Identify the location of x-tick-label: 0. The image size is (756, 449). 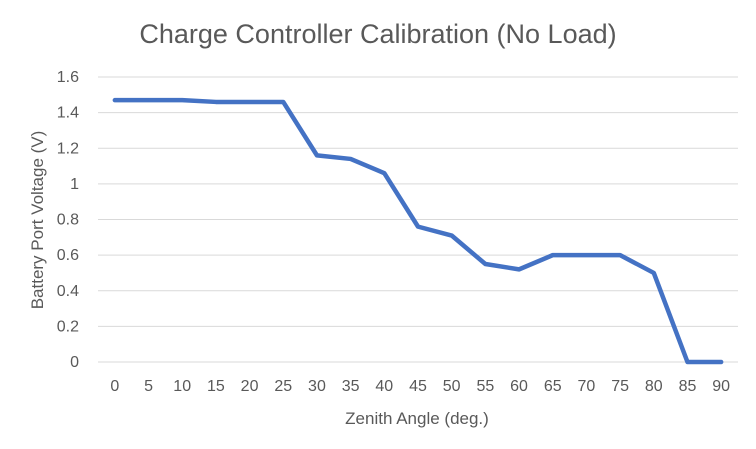
(114, 386).